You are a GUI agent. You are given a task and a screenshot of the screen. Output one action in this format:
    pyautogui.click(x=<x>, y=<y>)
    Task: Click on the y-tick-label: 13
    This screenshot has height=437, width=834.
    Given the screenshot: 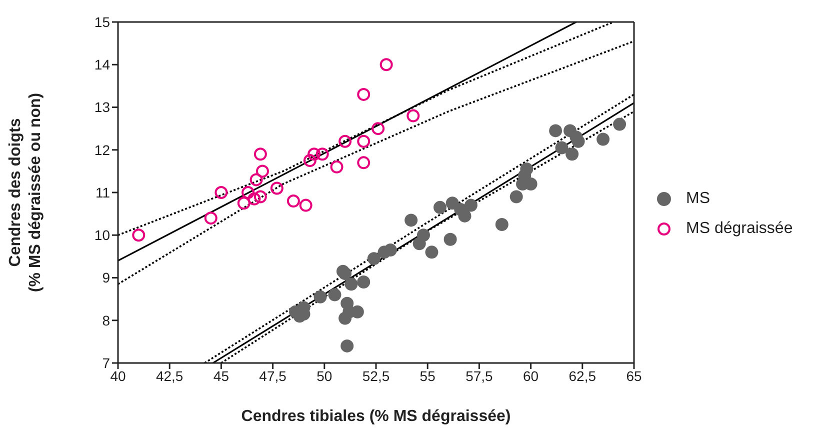 What is the action you would take?
    pyautogui.click(x=102, y=107)
    